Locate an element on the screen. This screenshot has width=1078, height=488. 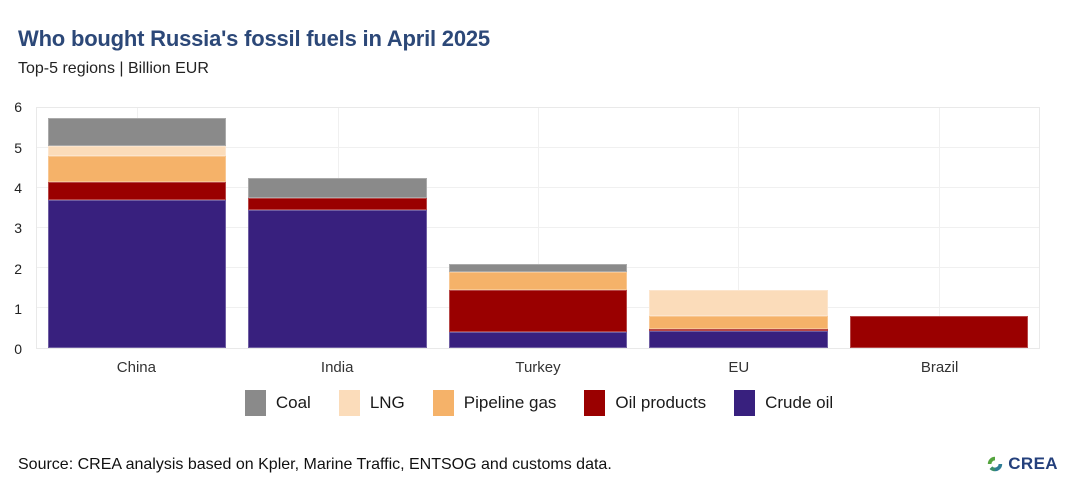
x-category-label-turkey: Turkey is located at coordinates (538, 368).